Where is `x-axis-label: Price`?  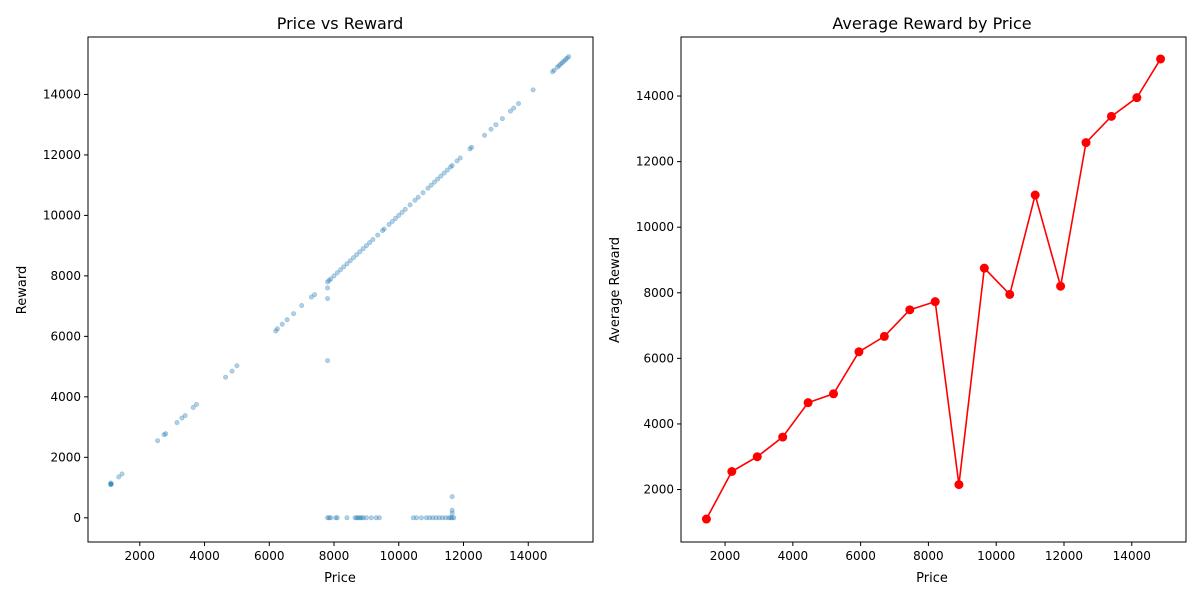 x-axis-label: Price is located at coordinates (340, 578).